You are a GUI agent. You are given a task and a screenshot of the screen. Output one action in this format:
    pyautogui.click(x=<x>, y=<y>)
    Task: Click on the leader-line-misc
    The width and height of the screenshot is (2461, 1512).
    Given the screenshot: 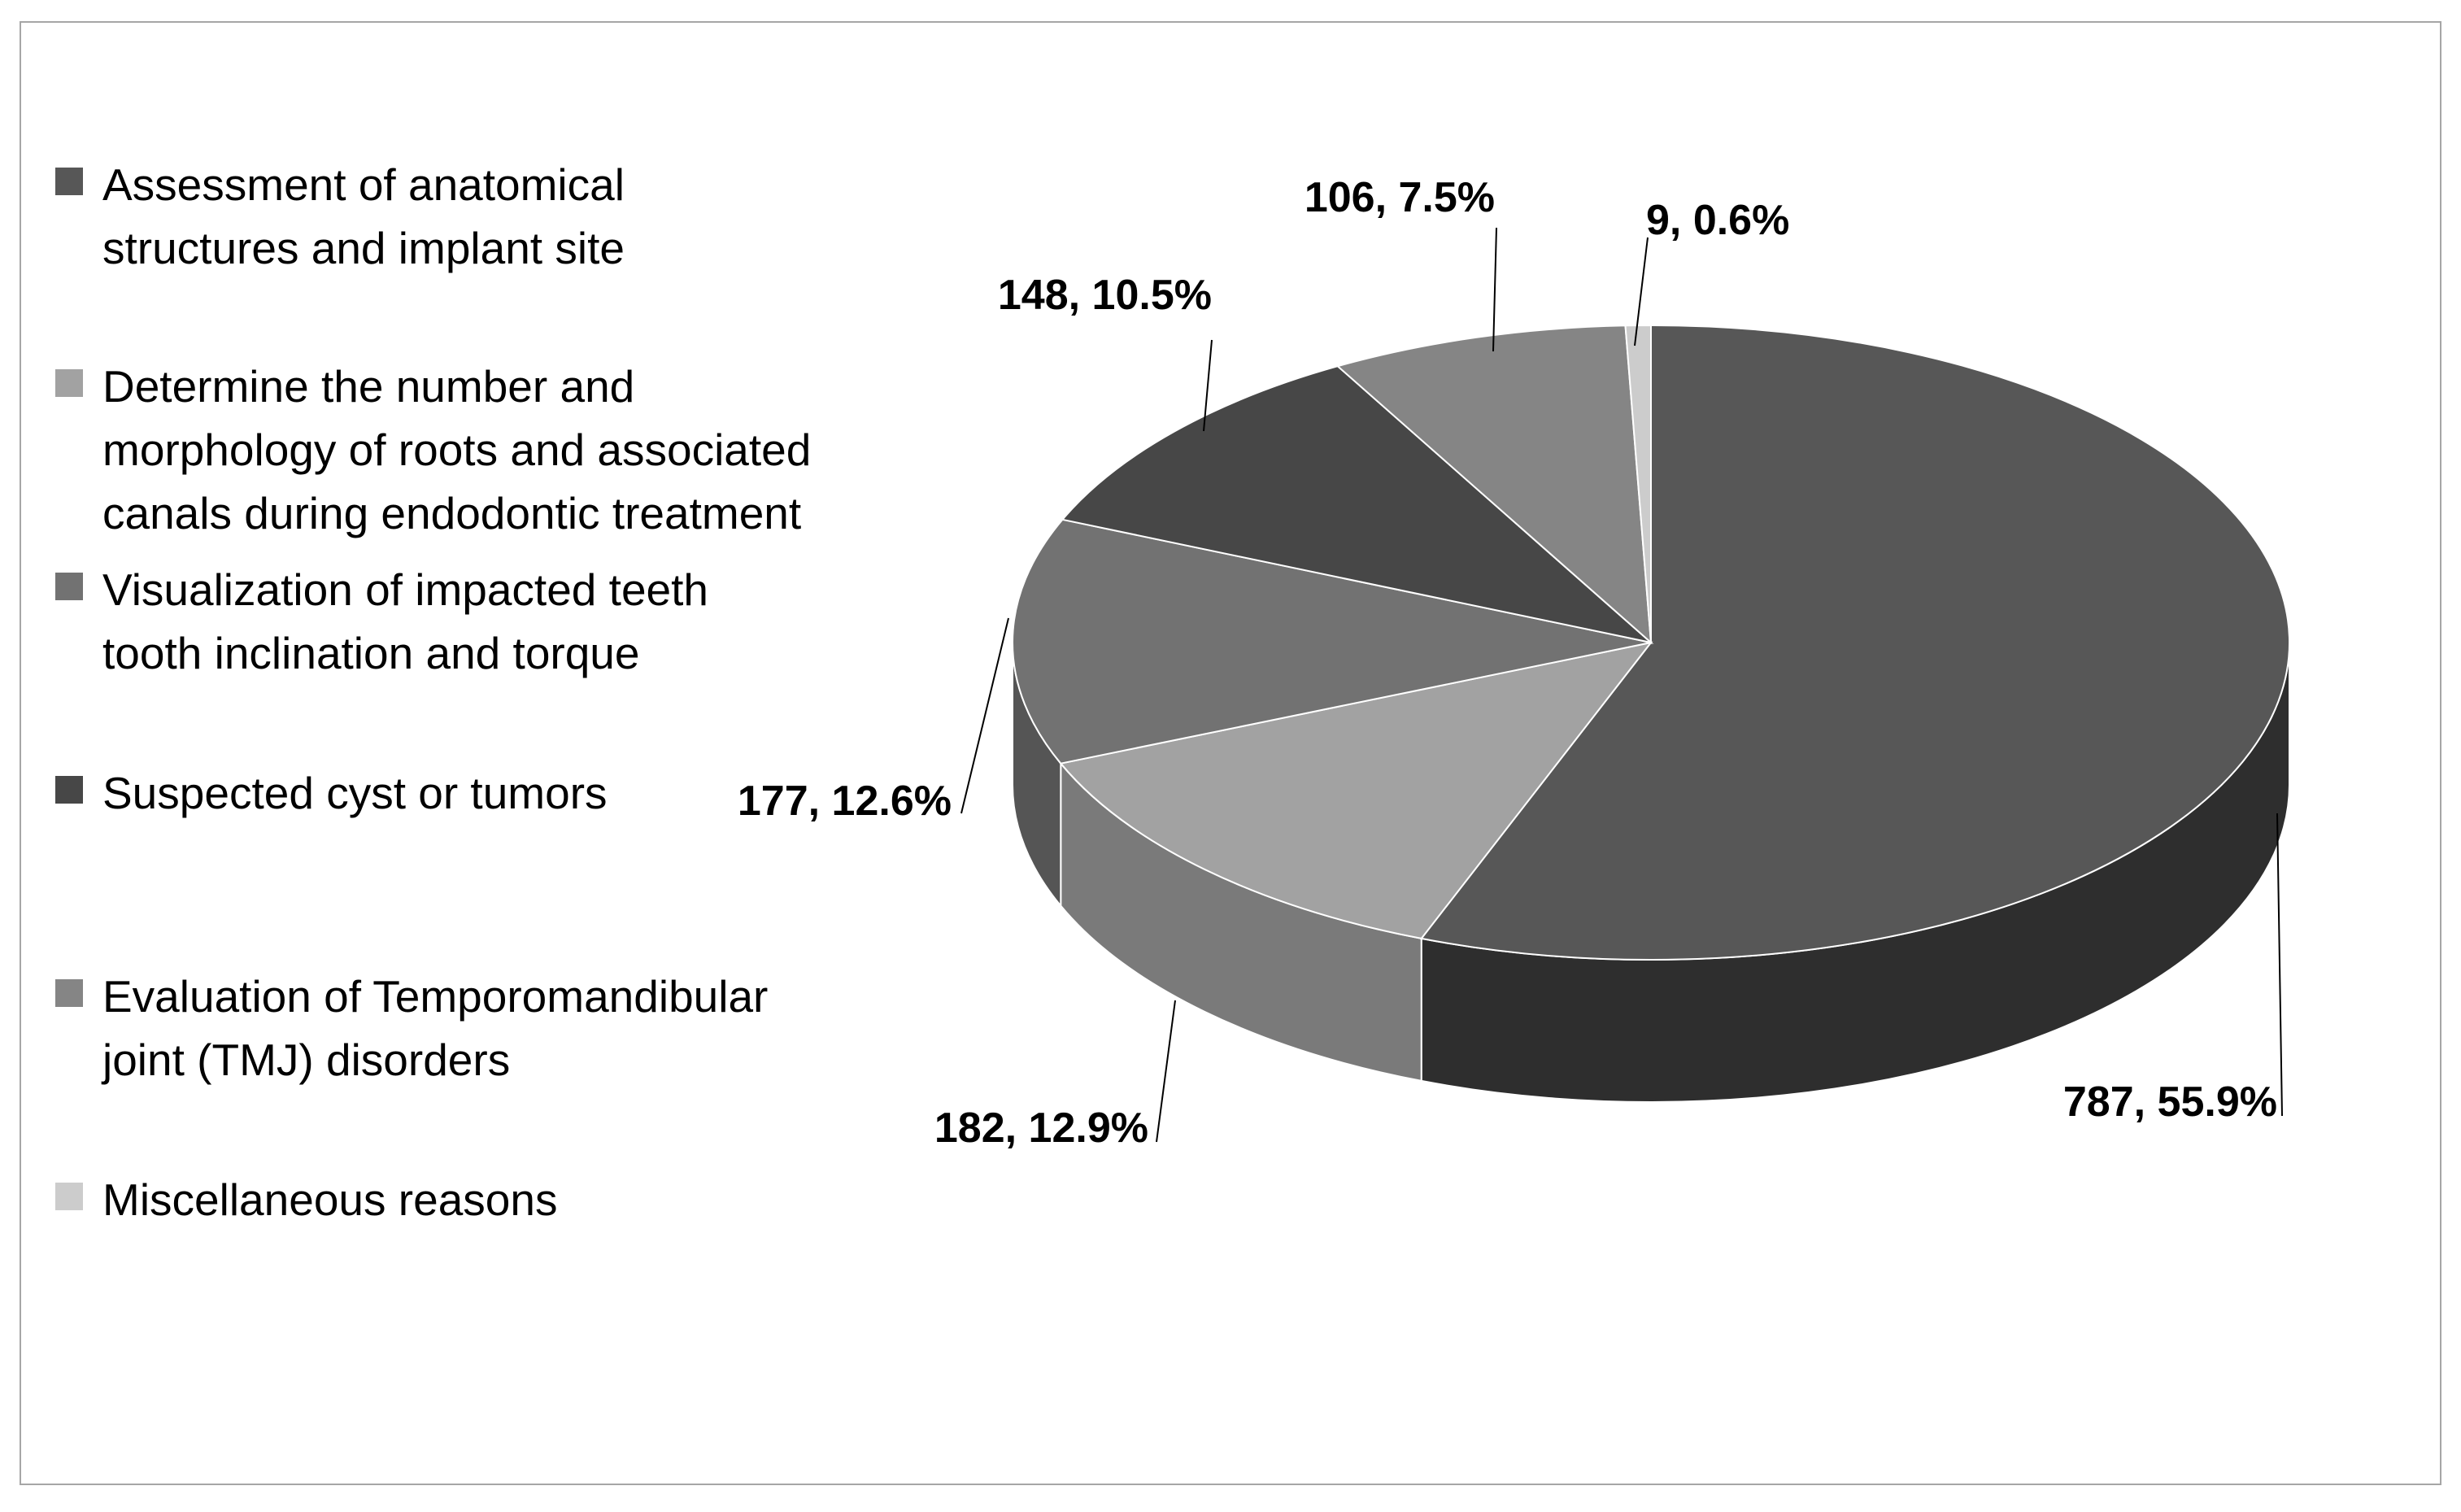 What is the action you would take?
    pyautogui.click(x=1641, y=291)
    